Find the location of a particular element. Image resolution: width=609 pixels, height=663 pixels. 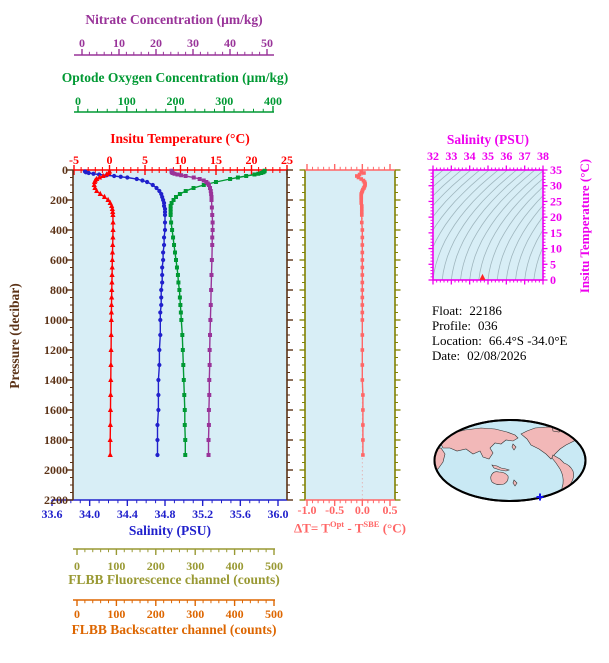

ts-temperature-tick-label: 0 is located at coordinates (553, 280).